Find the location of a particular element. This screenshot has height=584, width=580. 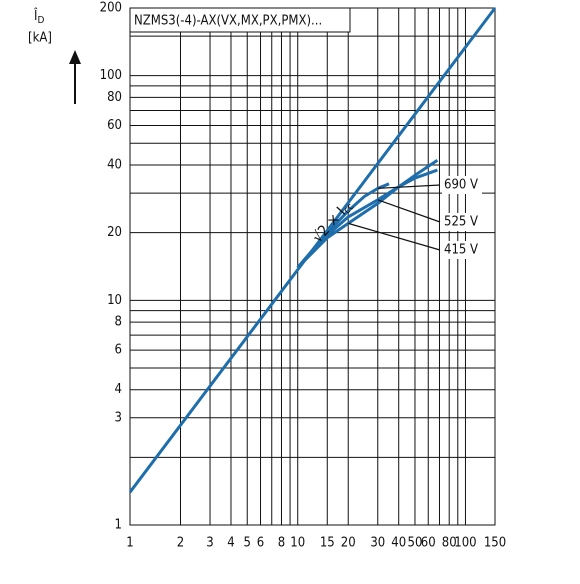

x-tick-label: 6 is located at coordinates (260, 543).